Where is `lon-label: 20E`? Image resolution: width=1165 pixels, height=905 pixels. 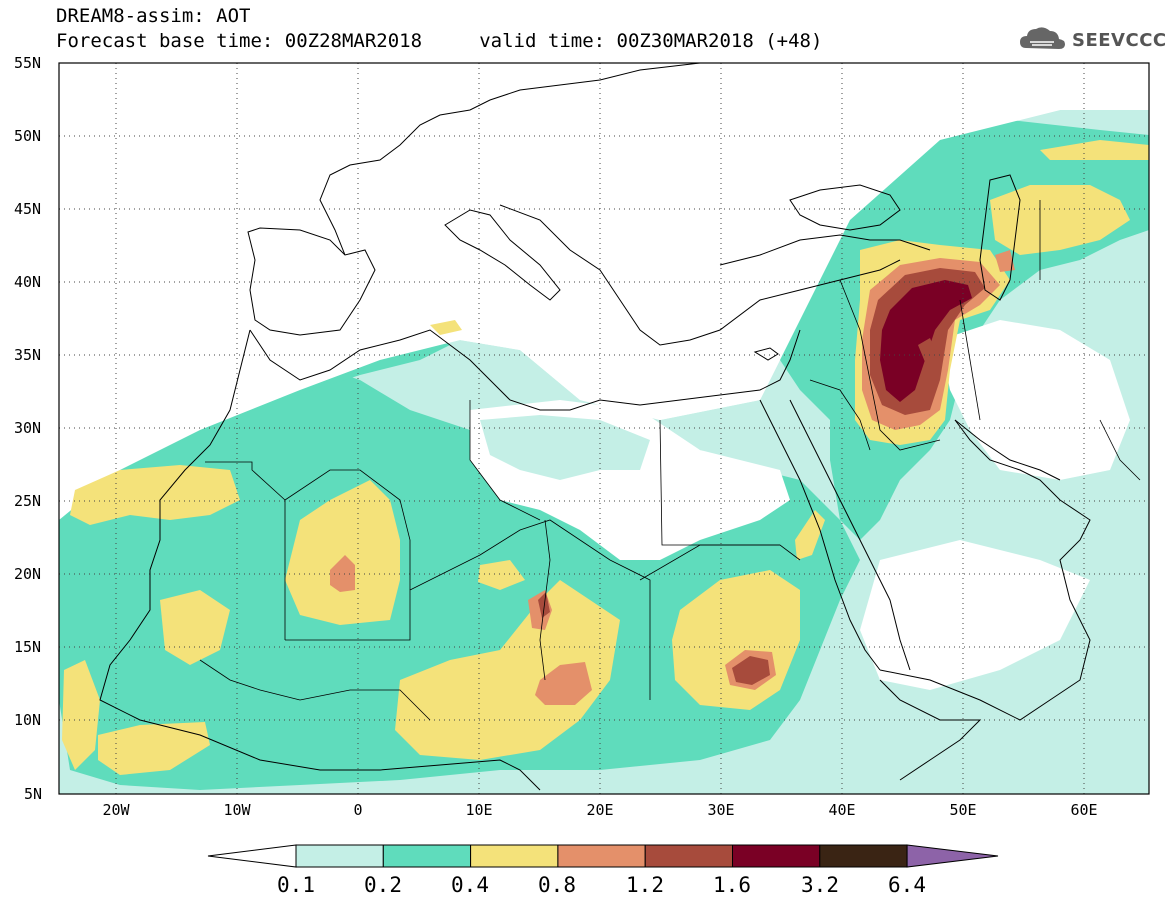
lon-label: 20E is located at coordinates (599, 810).